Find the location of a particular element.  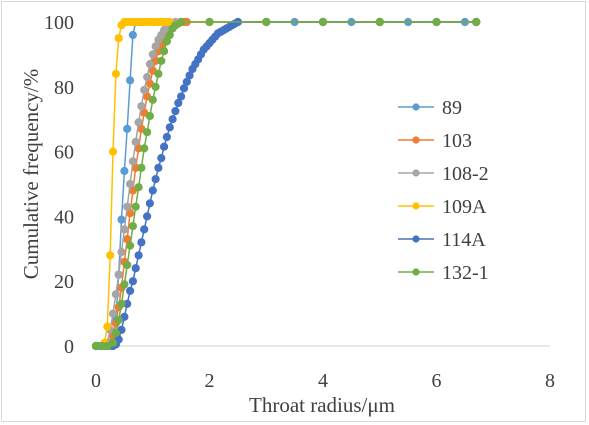

legend-entry: 89 is located at coordinates (430, 108).